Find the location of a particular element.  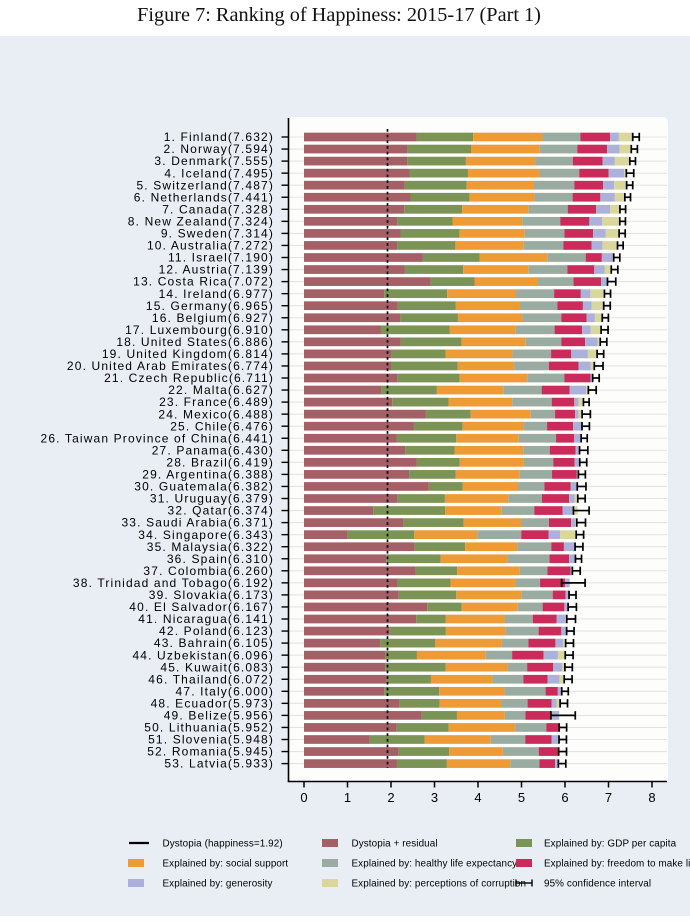

svg-text: 8 is located at coordinates (651, 797).